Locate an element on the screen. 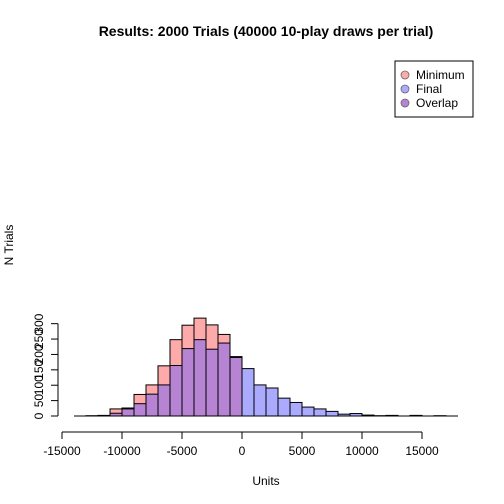 The width and height of the screenshot is (504, 504). x-axis: -15000 -10000 -5000 0 5000 10000 15000 is located at coordinates (241, 444).